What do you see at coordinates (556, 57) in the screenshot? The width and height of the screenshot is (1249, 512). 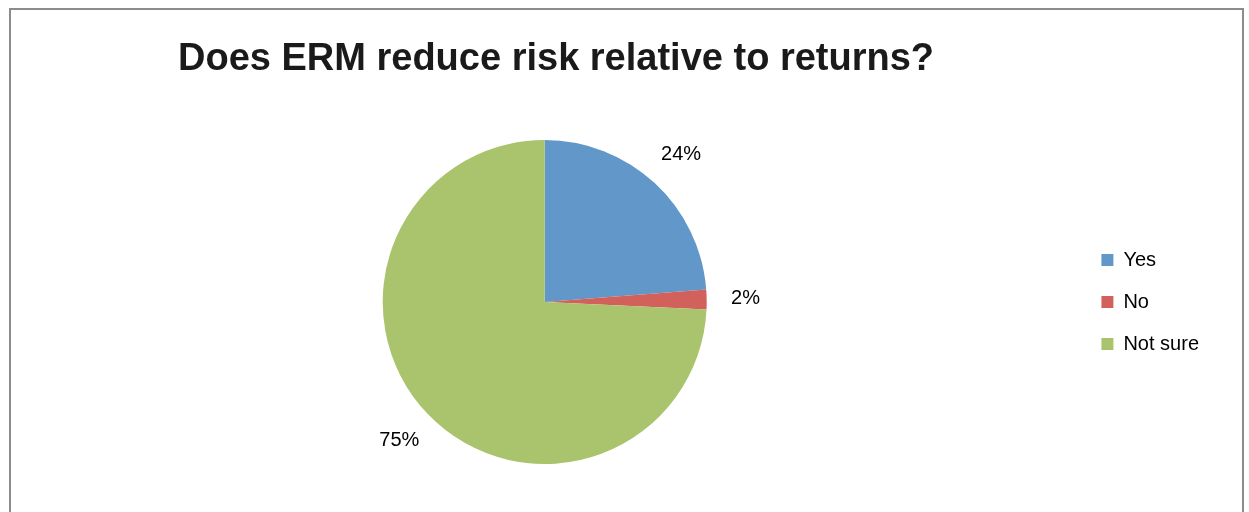 I see `chart-title: Does ERM reduce risk relative to returns?` at bounding box center [556, 57].